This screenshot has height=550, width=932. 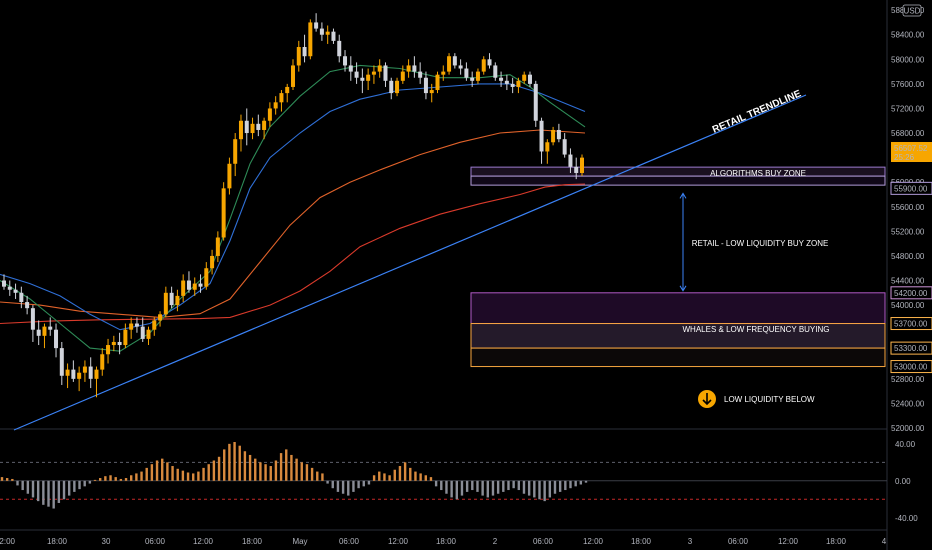 What do you see at coordinates (678, 336) in the screenshot?
I see `whales-zone` at bounding box center [678, 336].